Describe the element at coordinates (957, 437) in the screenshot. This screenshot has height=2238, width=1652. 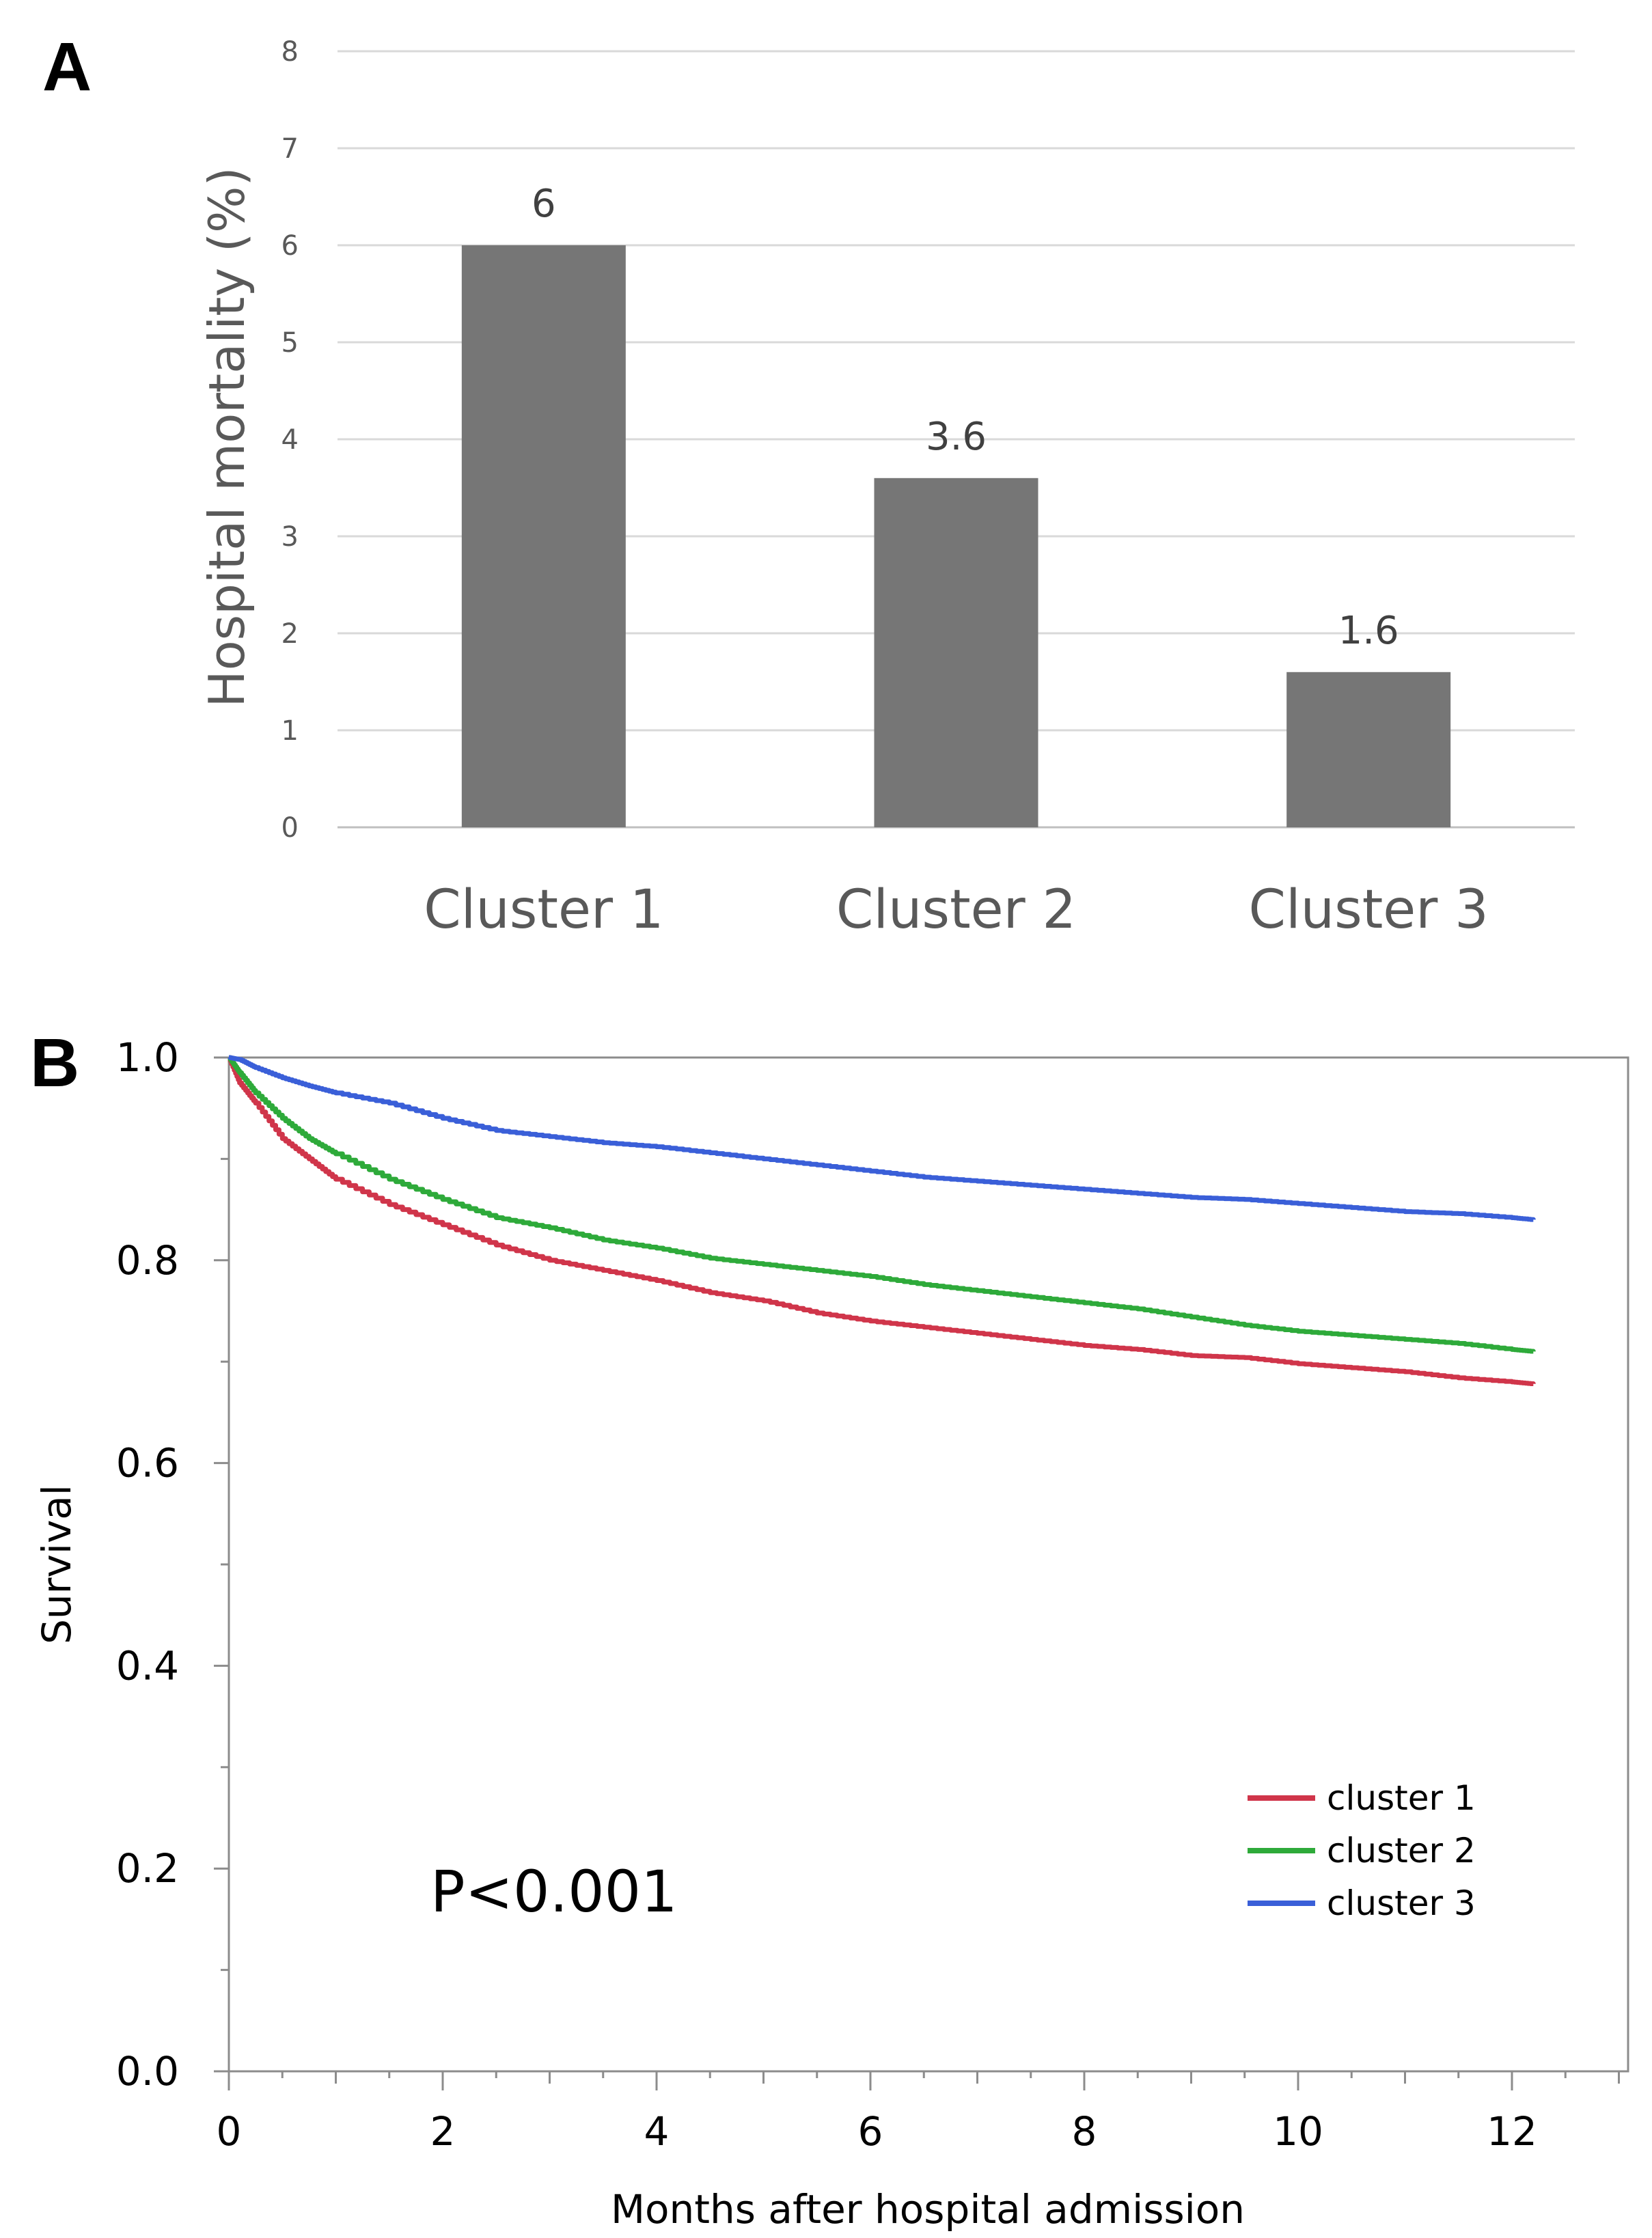
I see `panel-a-data-label: 3.6` at that location.